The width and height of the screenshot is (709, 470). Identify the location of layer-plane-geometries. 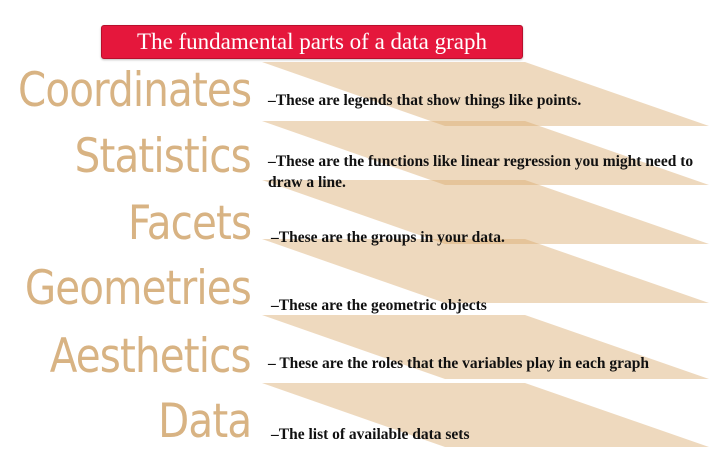
(485, 271).